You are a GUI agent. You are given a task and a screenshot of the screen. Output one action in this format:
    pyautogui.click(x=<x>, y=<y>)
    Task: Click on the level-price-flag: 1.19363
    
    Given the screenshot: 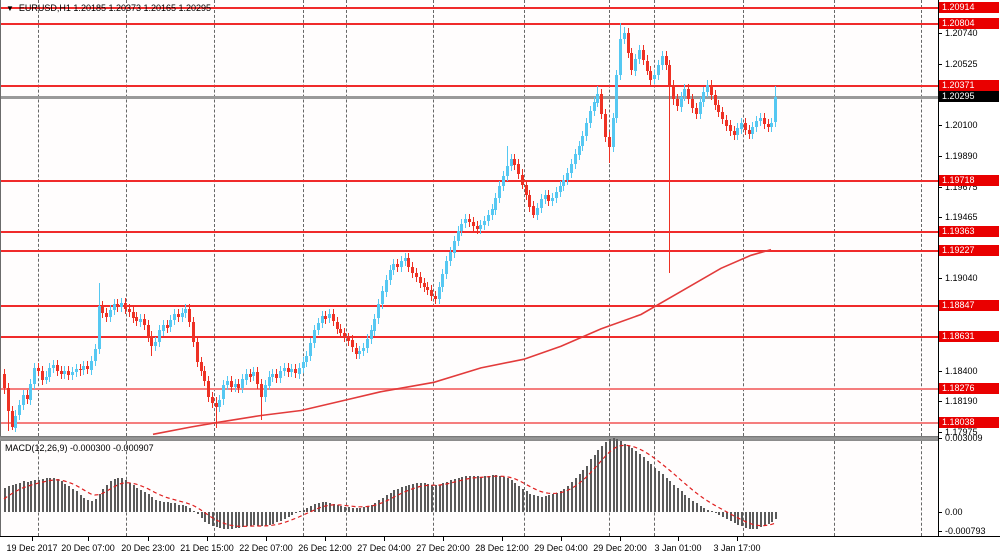 What is the action you would take?
    pyautogui.click(x=969, y=231)
    